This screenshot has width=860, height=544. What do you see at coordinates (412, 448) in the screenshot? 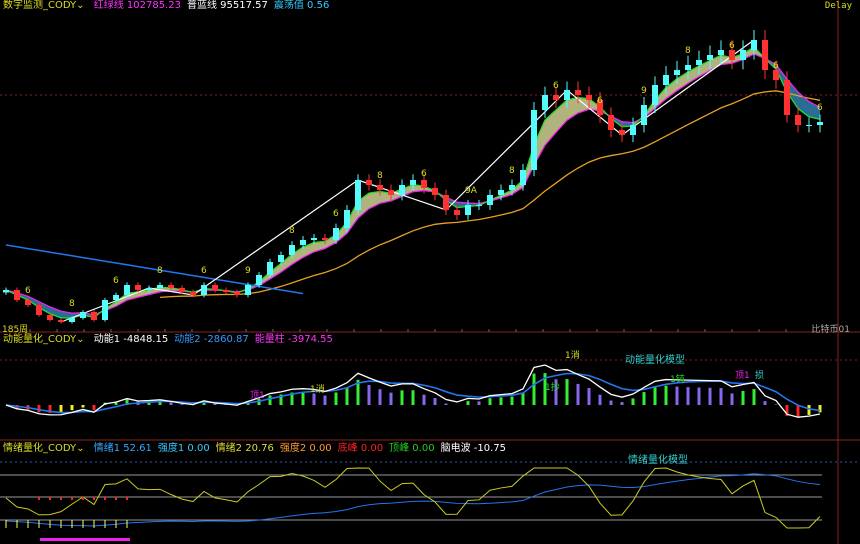
I see `readout-5: 顶峰 0.00` at bounding box center [412, 448].